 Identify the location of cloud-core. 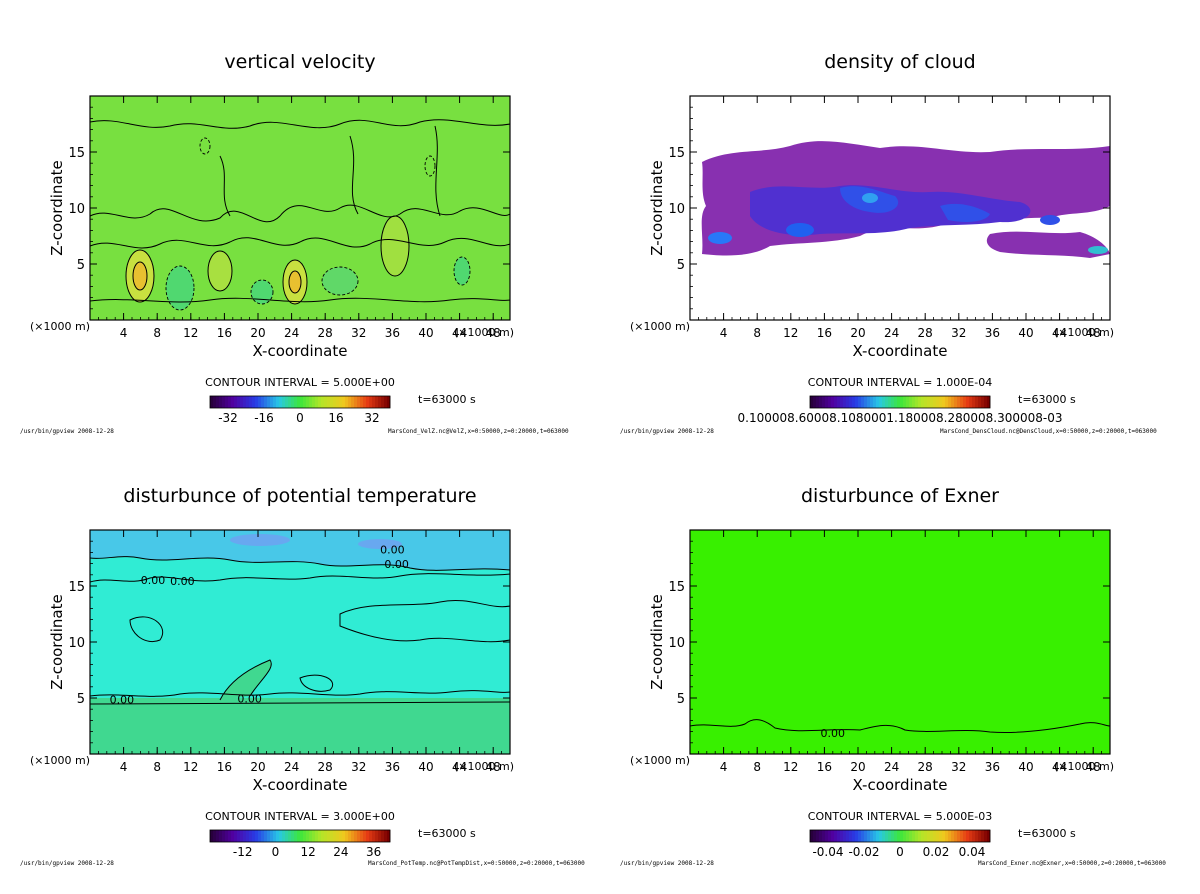
(1098, 250).